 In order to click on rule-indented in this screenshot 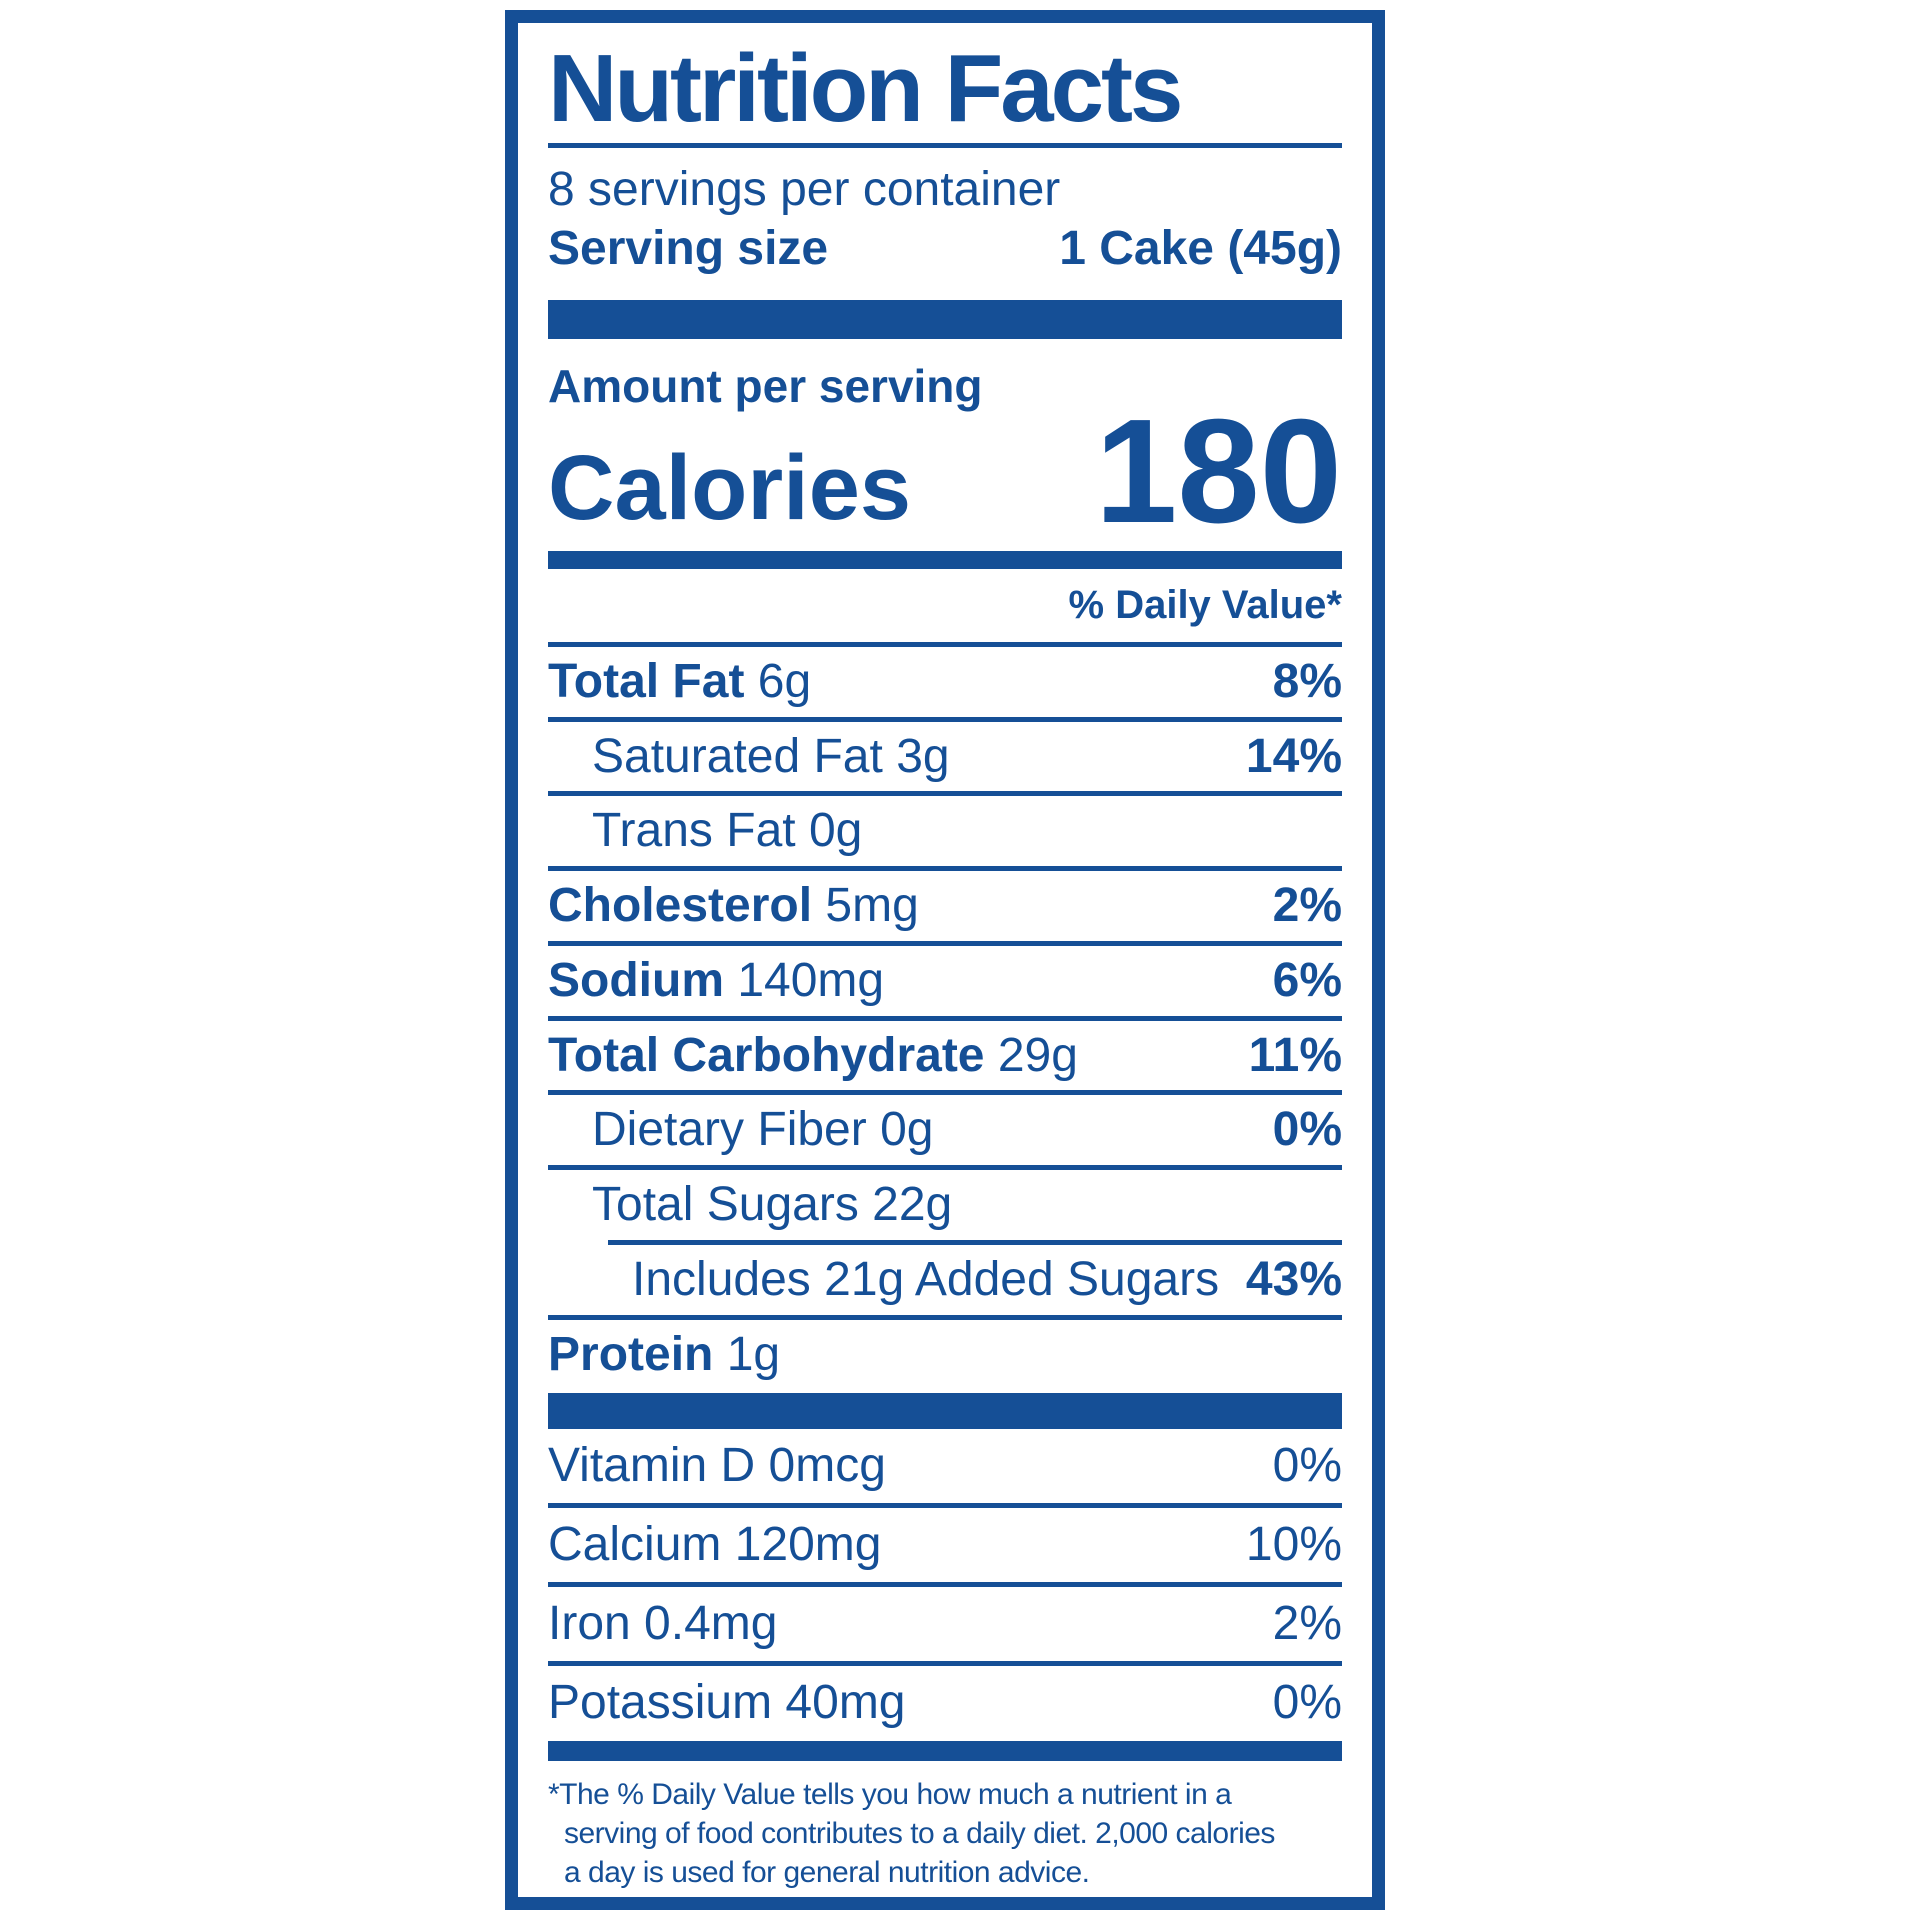, I will do `click(975, 1242)`.